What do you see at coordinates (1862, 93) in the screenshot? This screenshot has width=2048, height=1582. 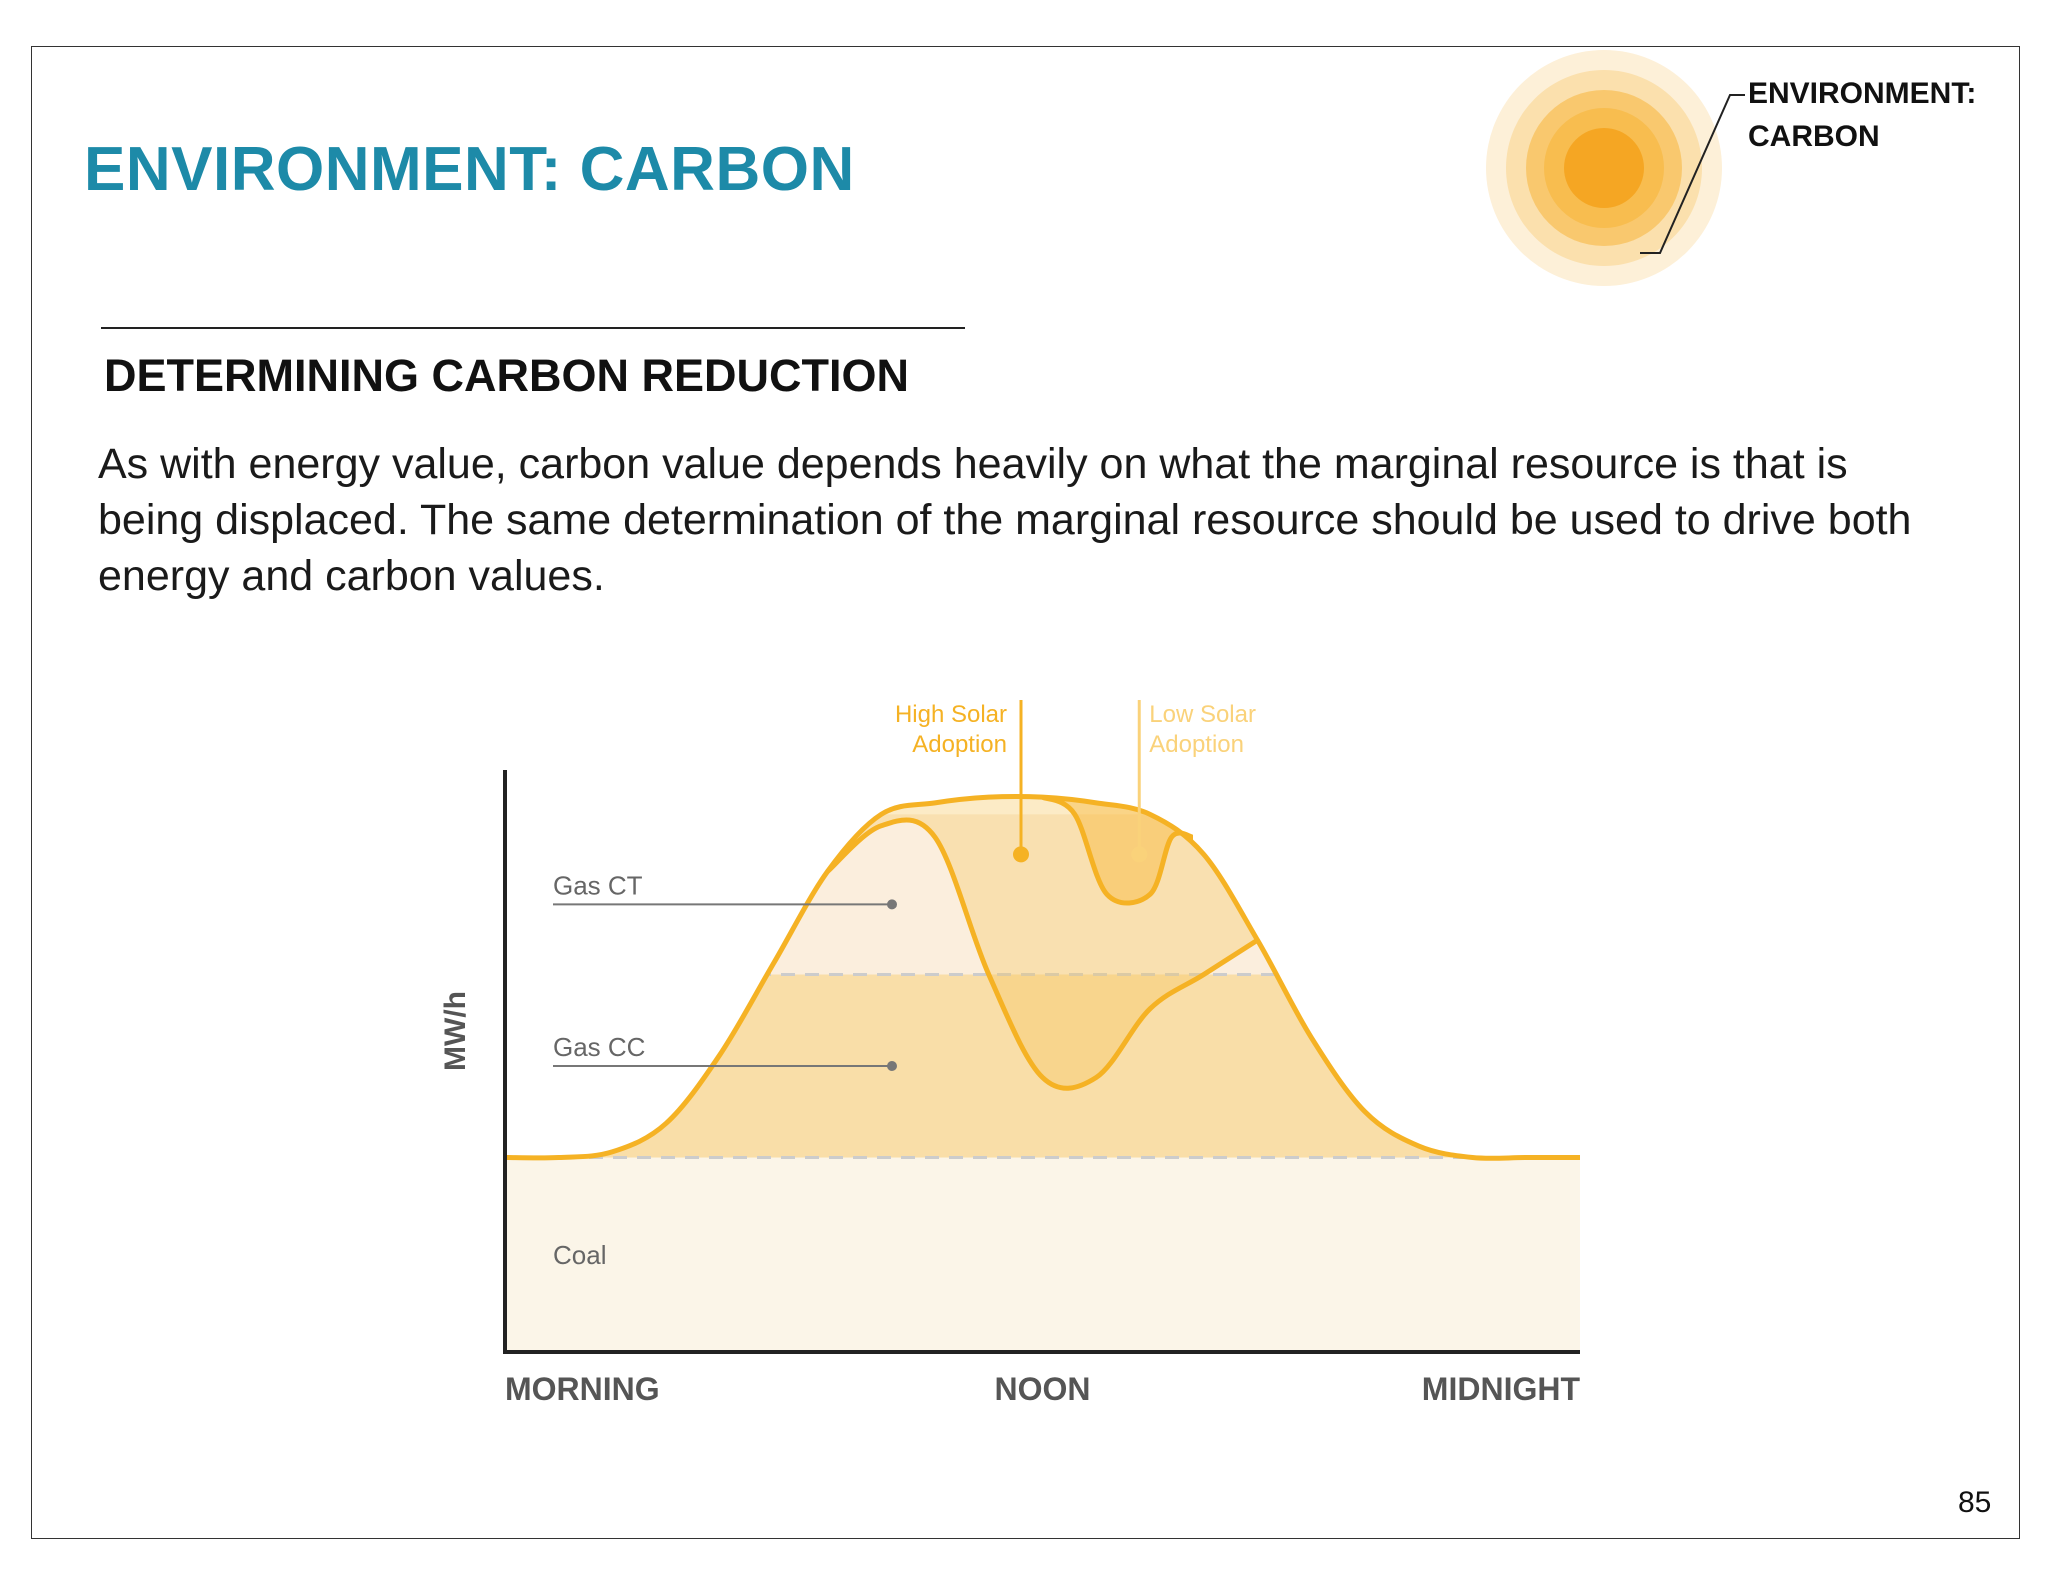 I see `corner-label-line-1: ENVIRONMENT:` at bounding box center [1862, 93].